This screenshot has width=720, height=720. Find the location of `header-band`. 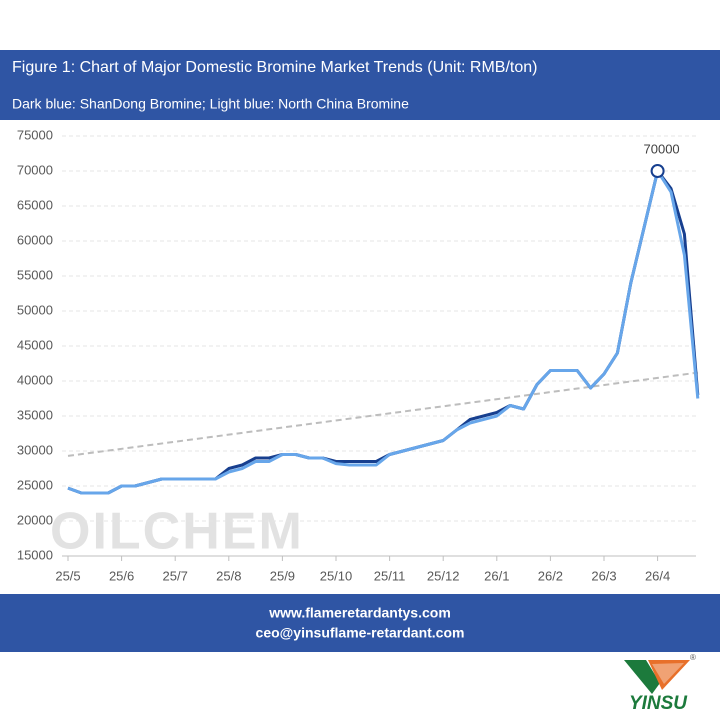

header-band is located at coordinates (360, 85).